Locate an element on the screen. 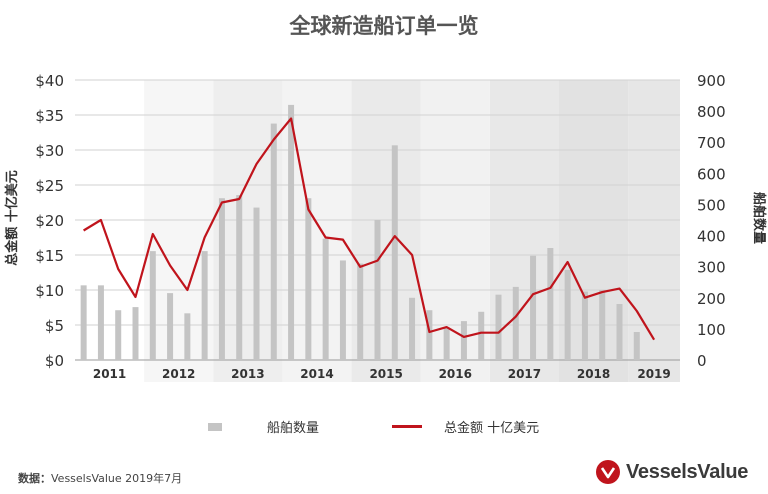  year-label: 2013 is located at coordinates (247, 374).